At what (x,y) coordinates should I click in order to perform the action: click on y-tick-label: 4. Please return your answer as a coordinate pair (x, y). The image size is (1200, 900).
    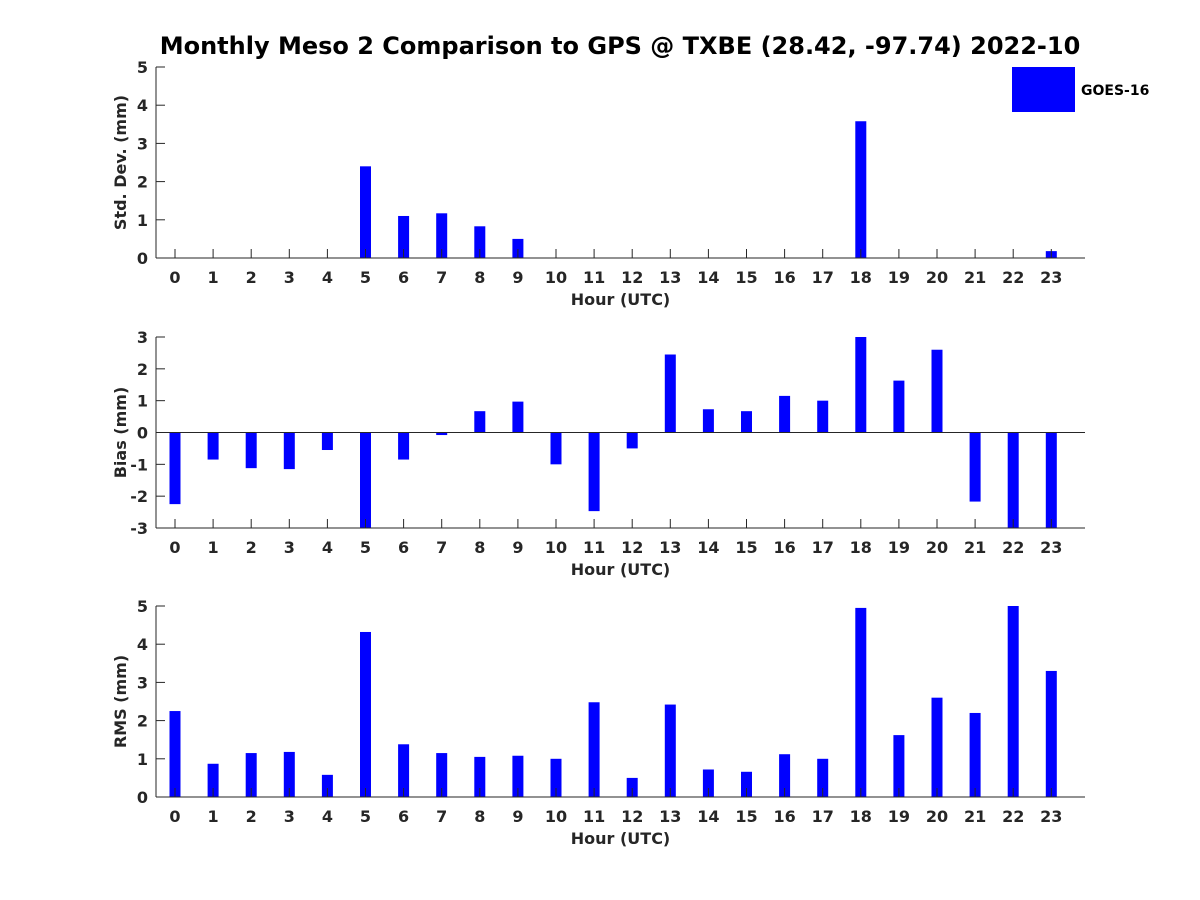
    Looking at the image, I should click on (142, 105).